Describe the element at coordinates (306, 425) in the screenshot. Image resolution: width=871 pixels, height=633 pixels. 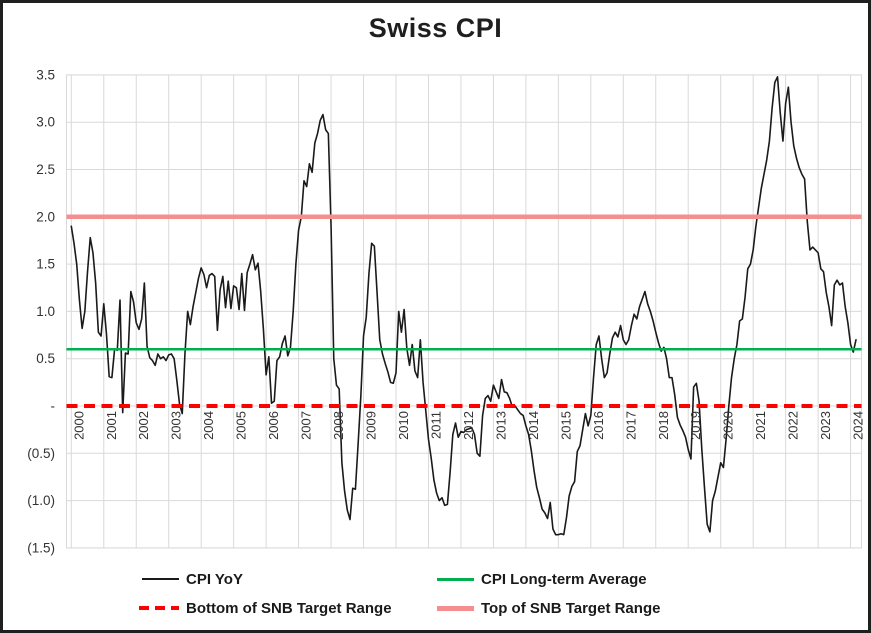
I see `x-tick-label: 2007` at that location.